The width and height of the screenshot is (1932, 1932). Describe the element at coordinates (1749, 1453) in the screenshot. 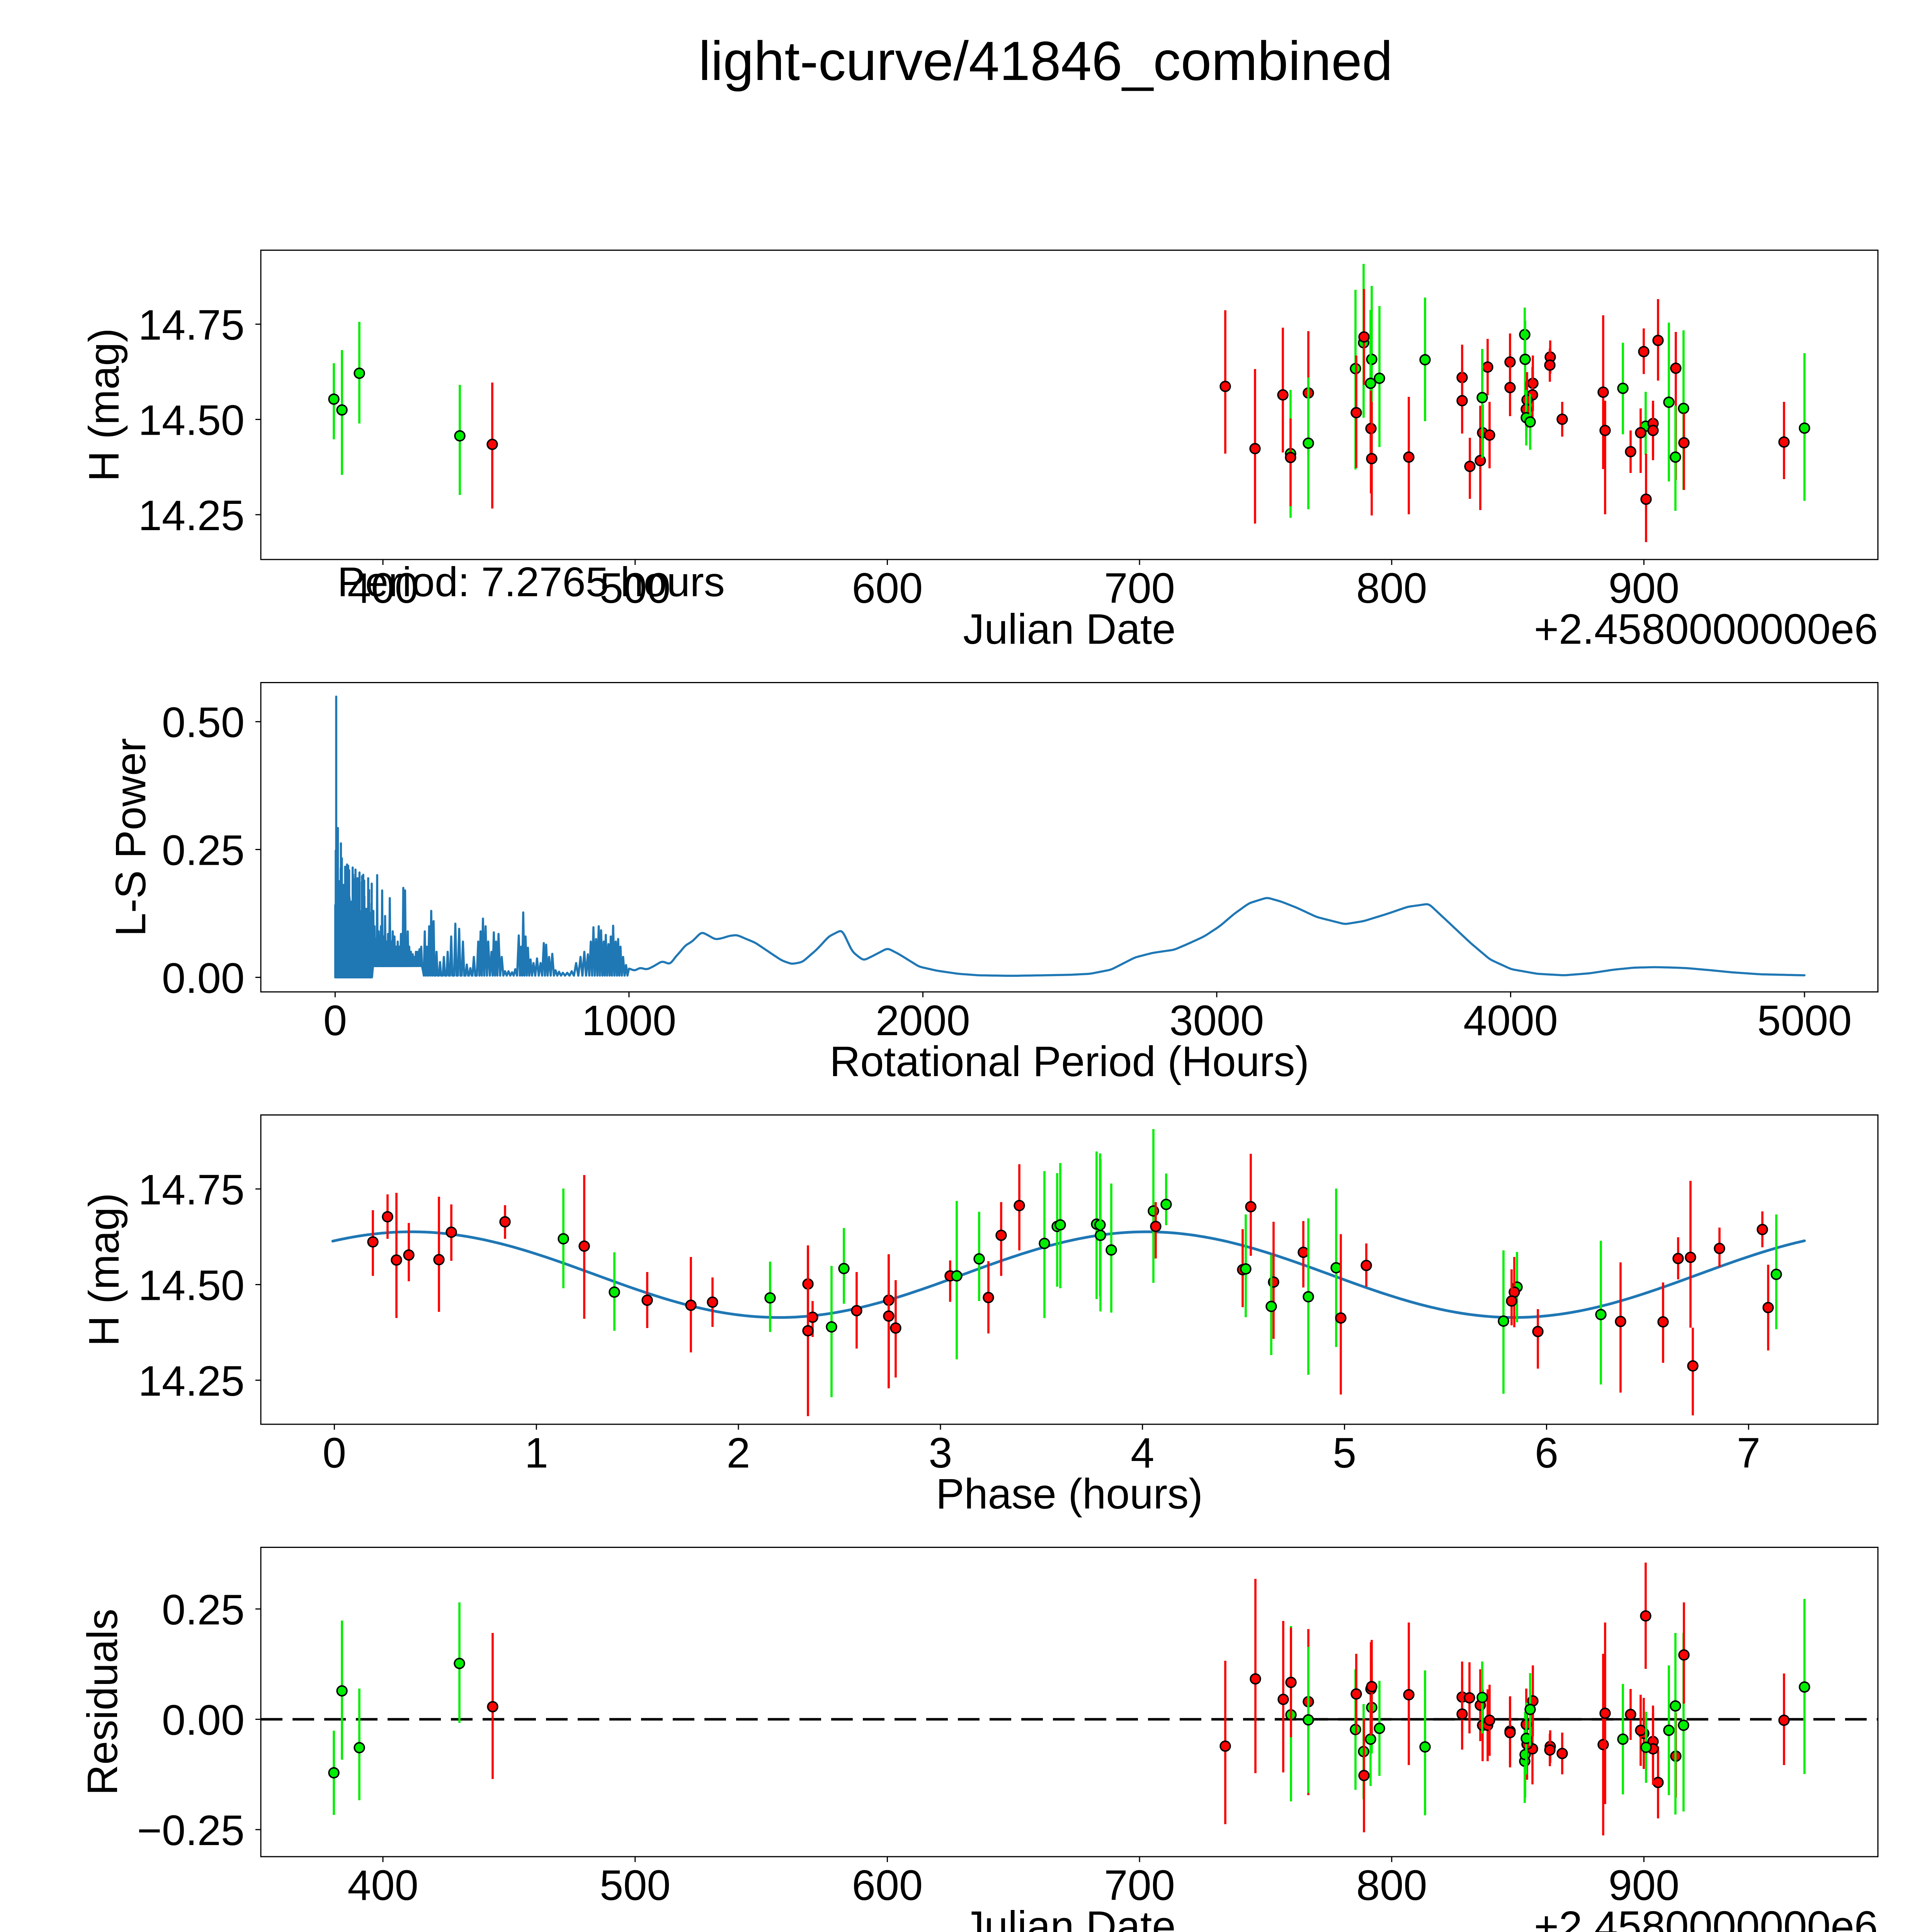

I see `svg-text: 7` at that location.